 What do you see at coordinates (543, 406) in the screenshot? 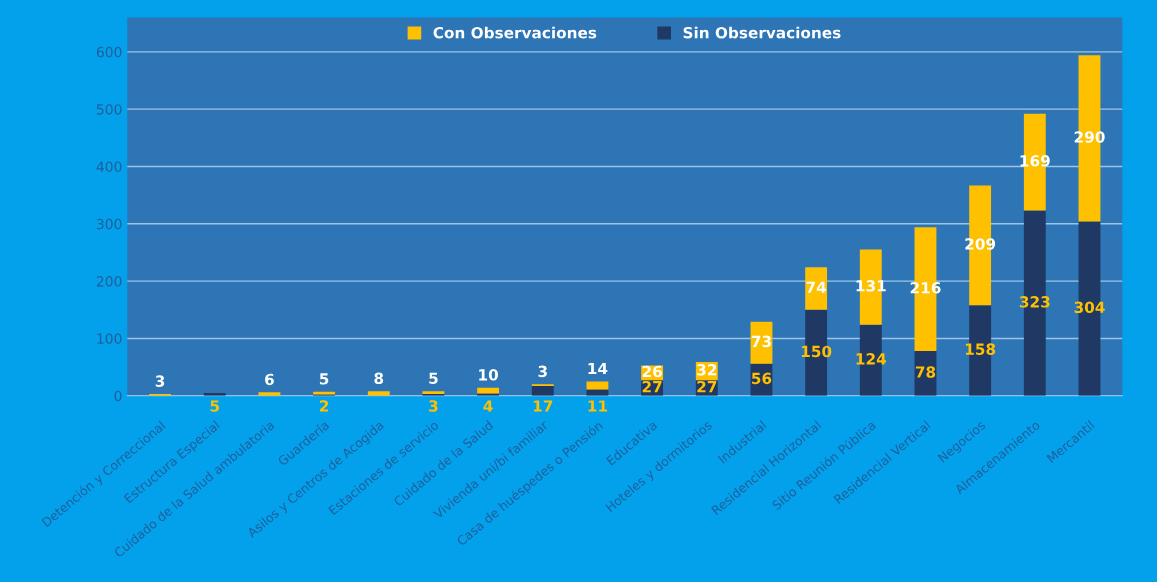
I see `data-label: 17` at bounding box center [543, 406].